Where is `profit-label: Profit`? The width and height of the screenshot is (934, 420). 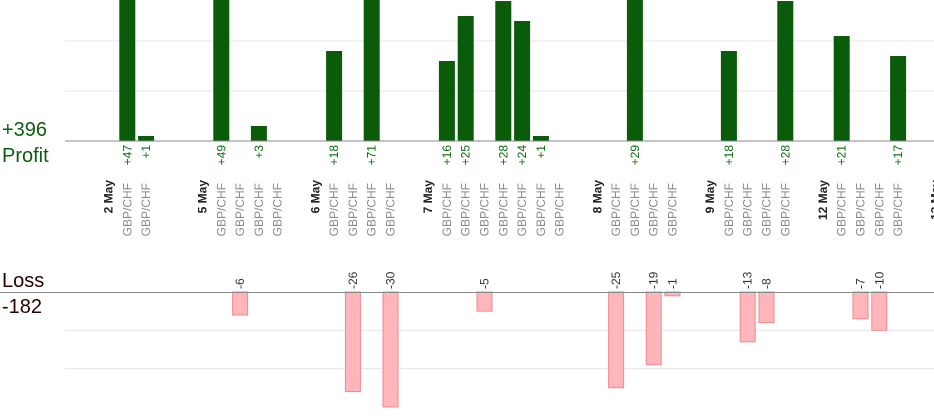 profit-label: Profit is located at coordinates (25, 156).